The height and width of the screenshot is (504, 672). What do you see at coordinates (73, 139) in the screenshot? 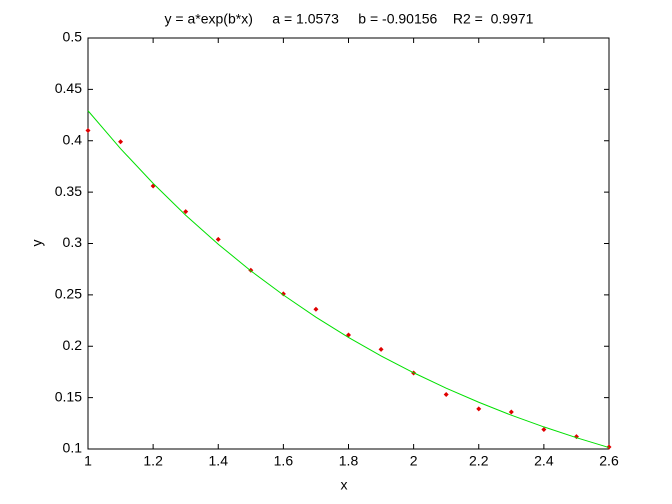
I see `y-tick-label: 0.4` at bounding box center [73, 139].